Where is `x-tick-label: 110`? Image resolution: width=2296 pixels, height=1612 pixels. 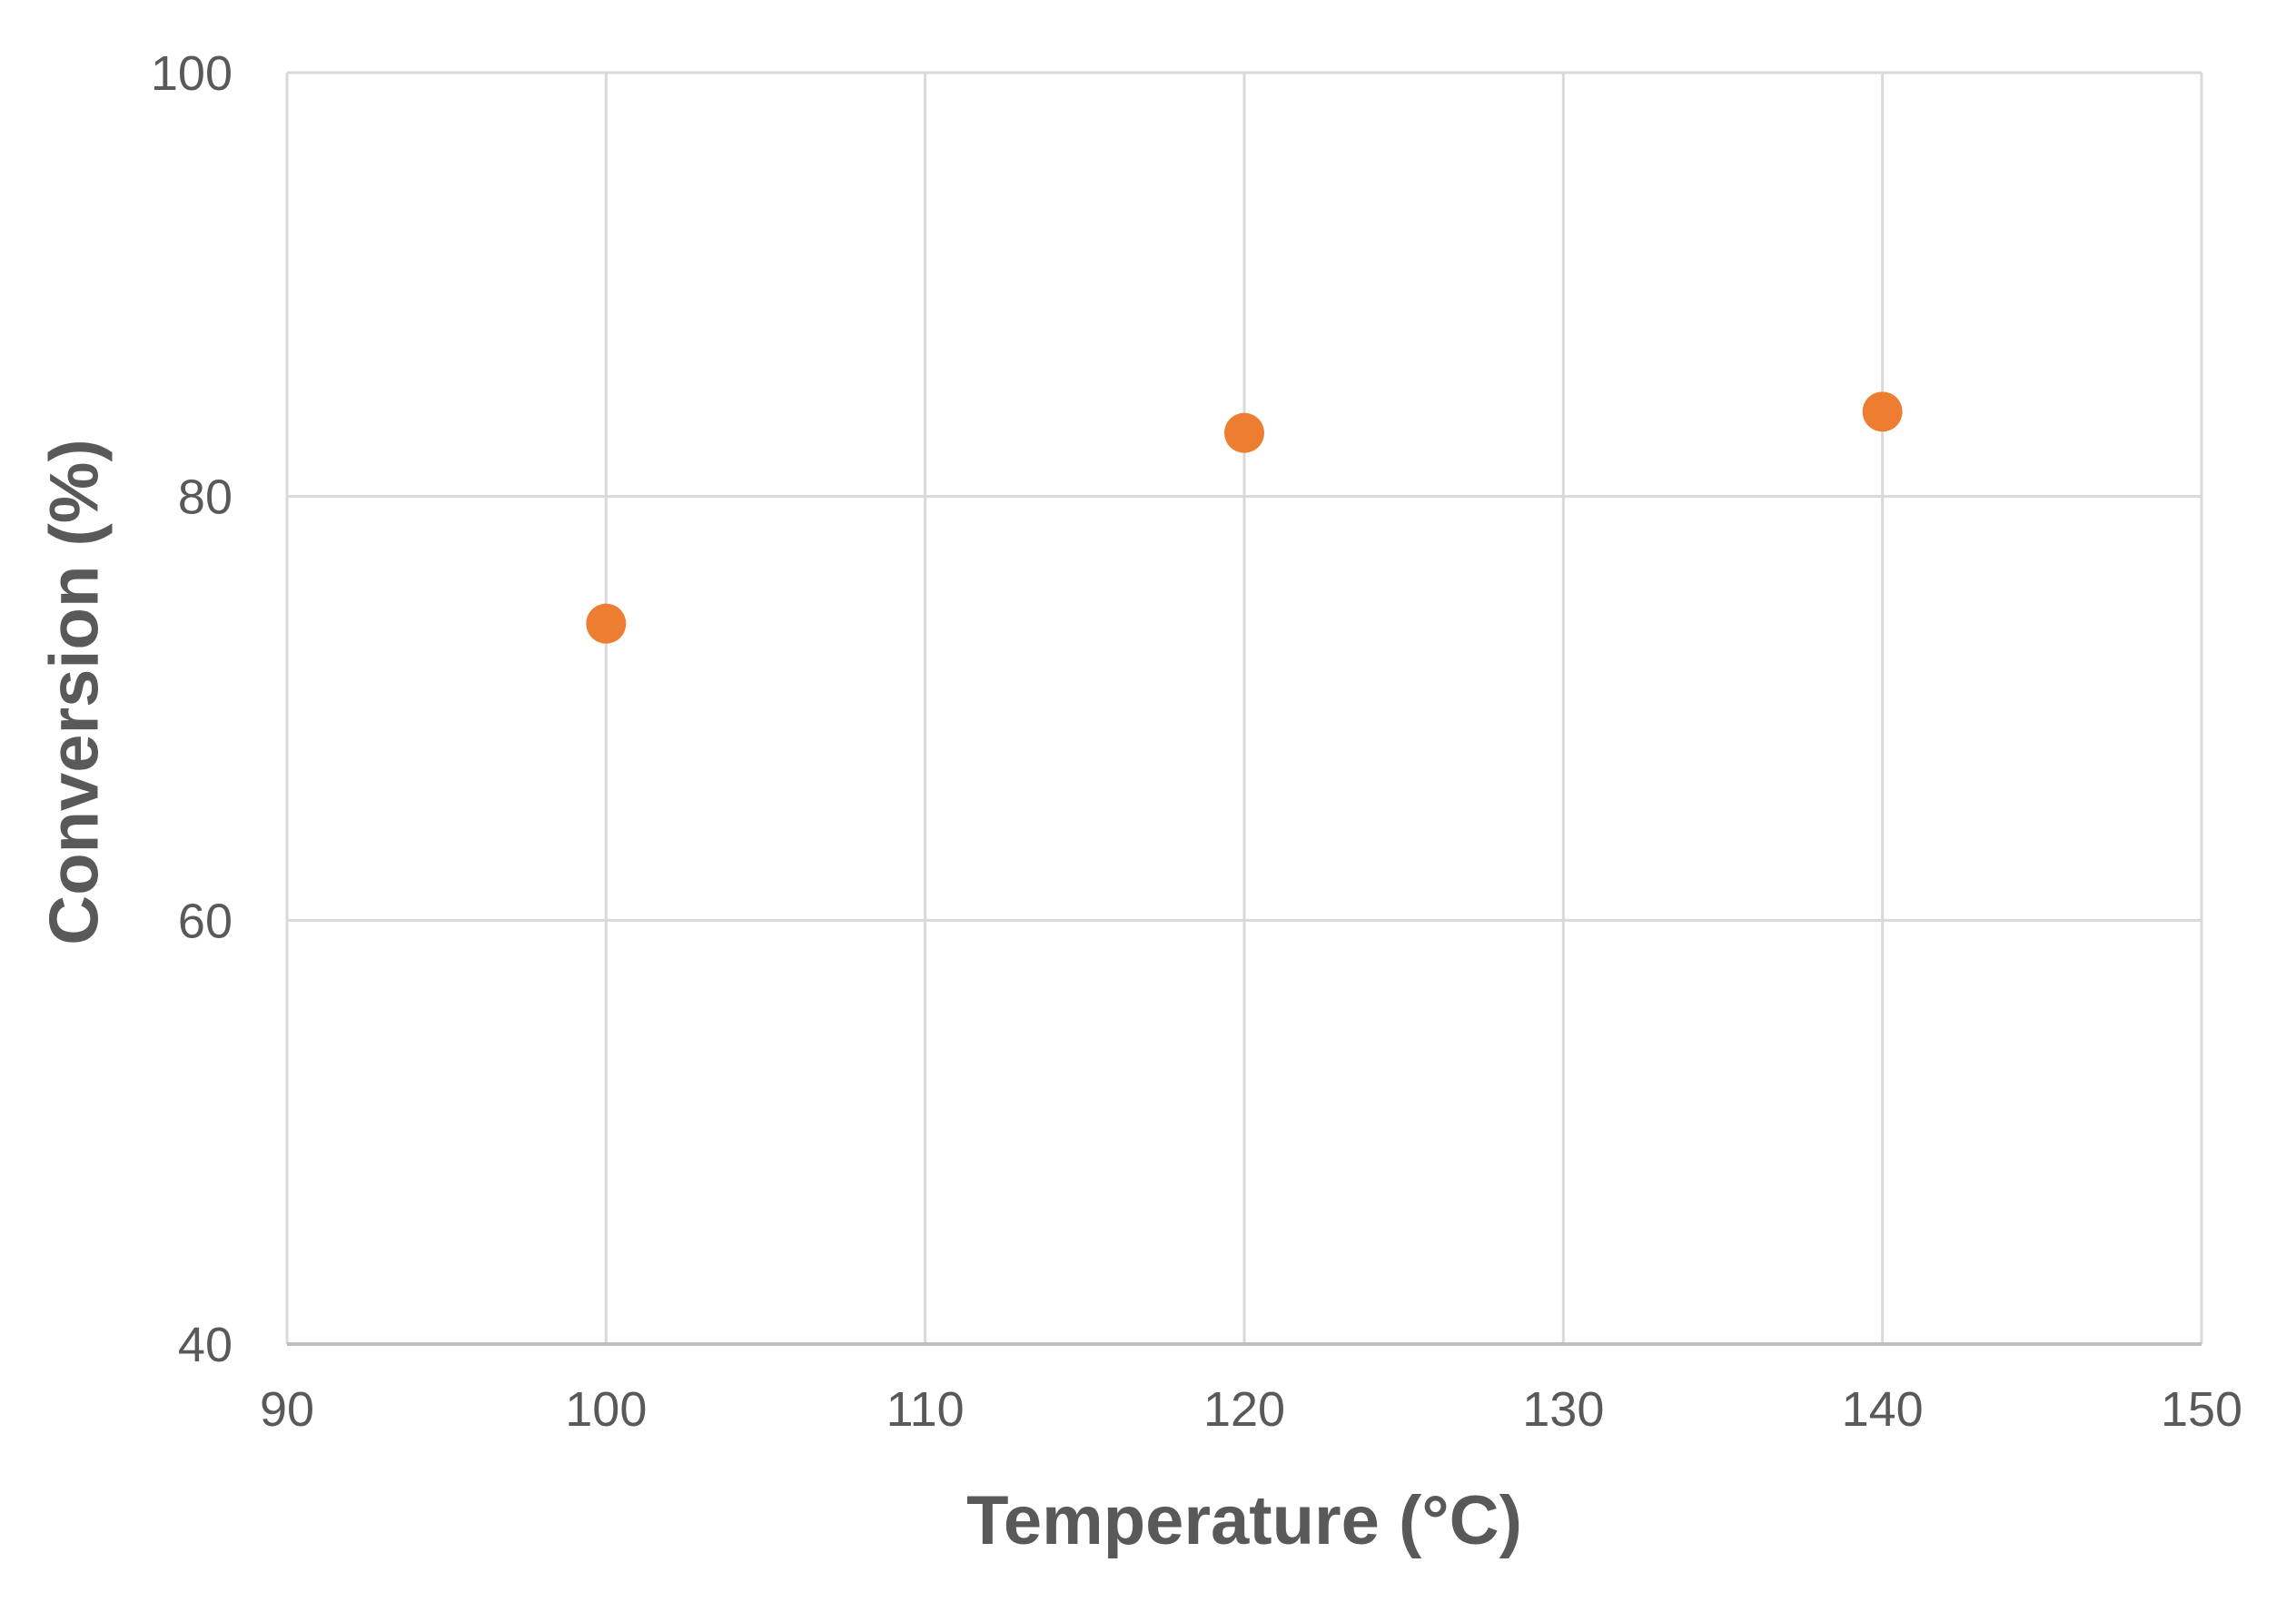 x-tick-label: 110 is located at coordinates (925, 1409).